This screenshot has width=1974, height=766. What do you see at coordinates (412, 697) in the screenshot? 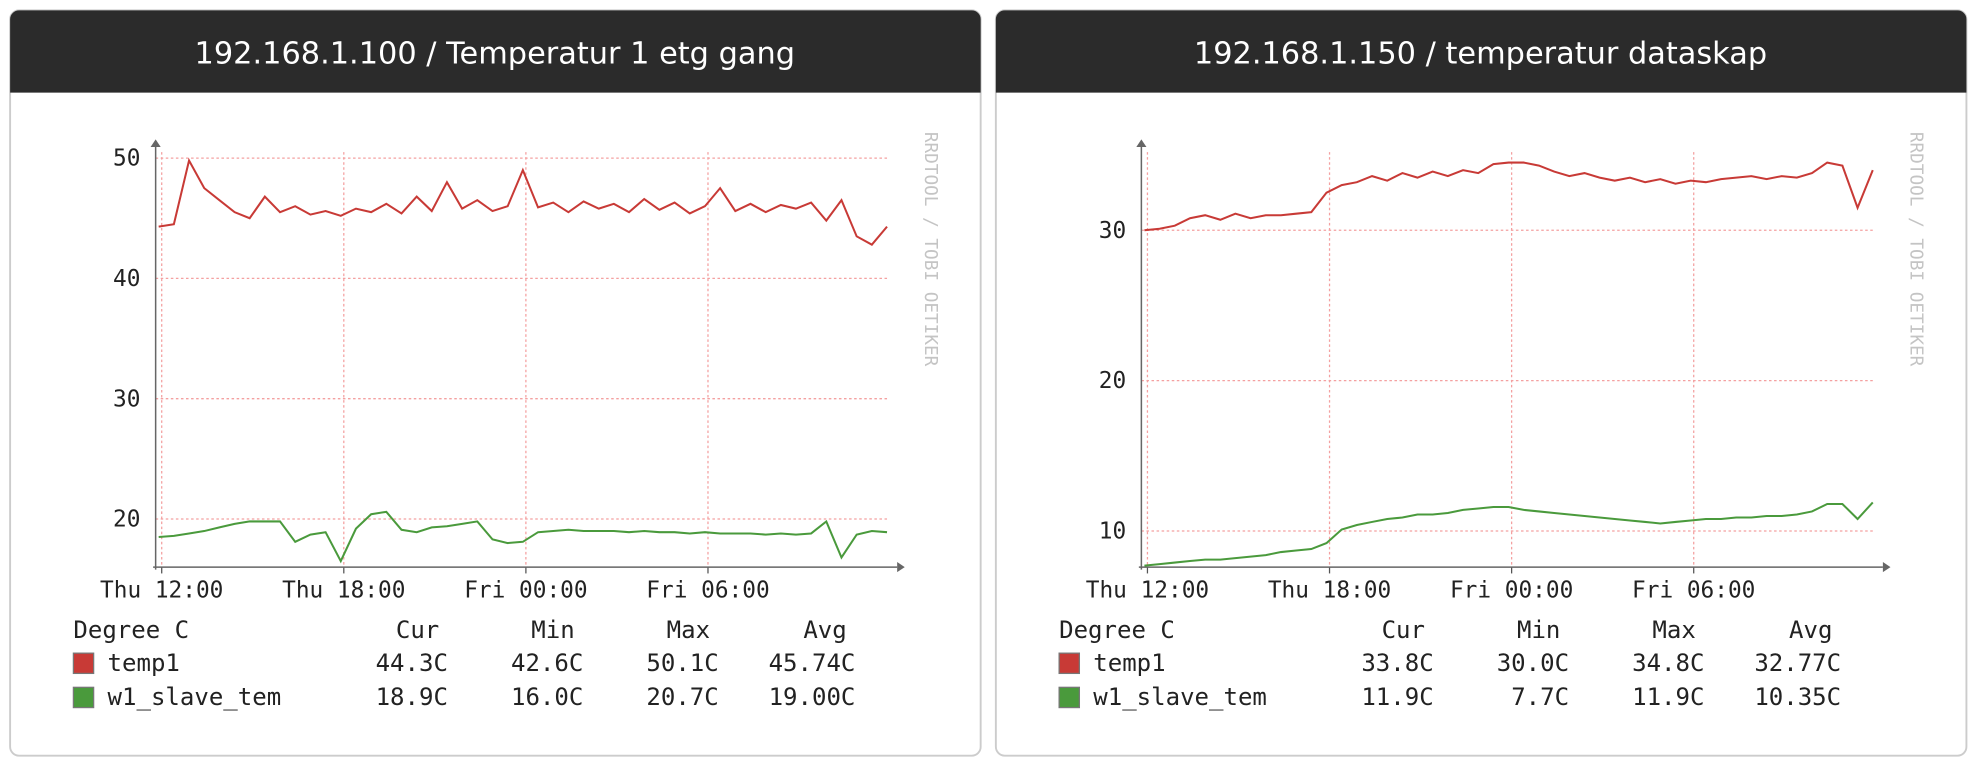
I see `stat-value: 18.9C` at bounding box center [412, 697].